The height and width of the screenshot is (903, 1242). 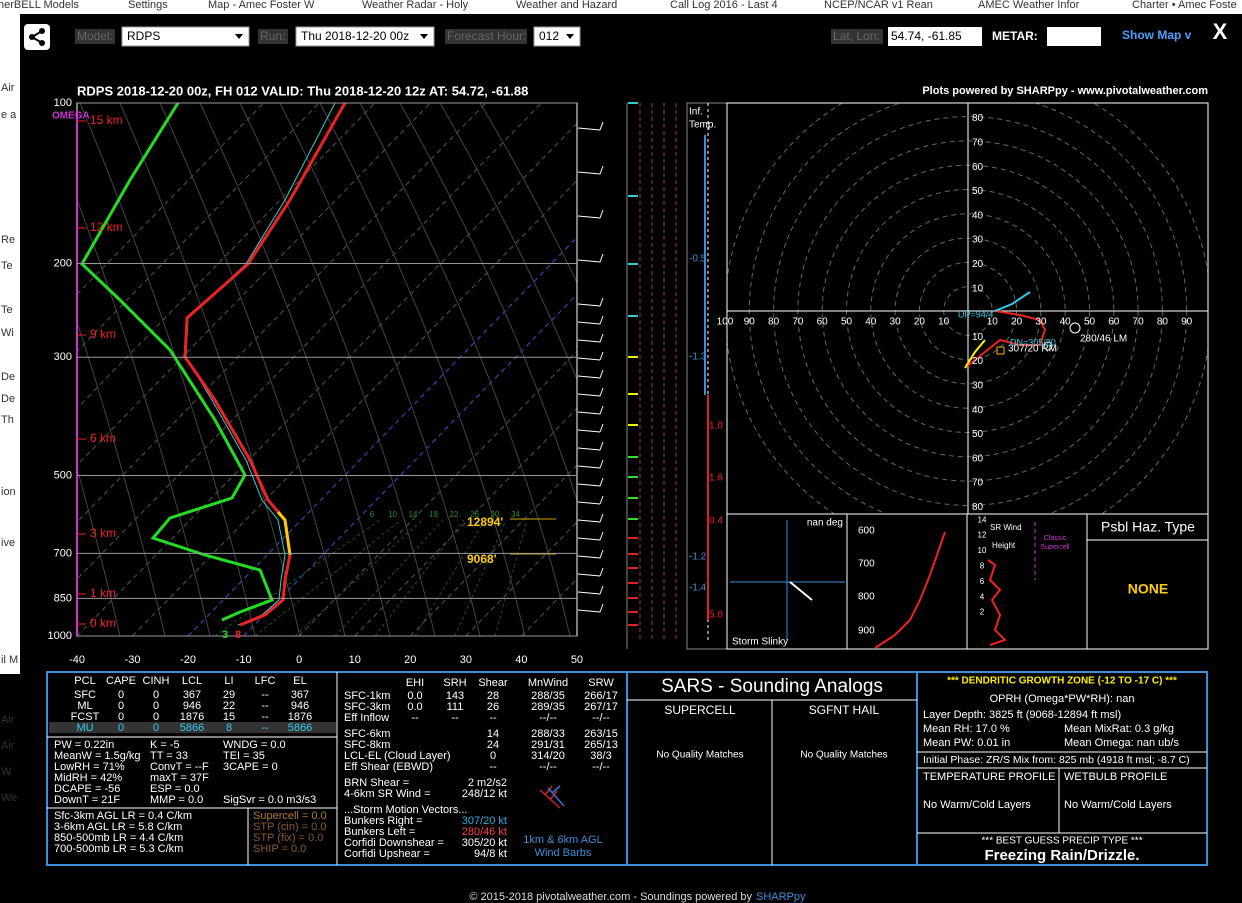 What do you see at coordinates (121, 728) in the screenshot?
I see `parcel-cell: 0` at bounding box center [121, 728].